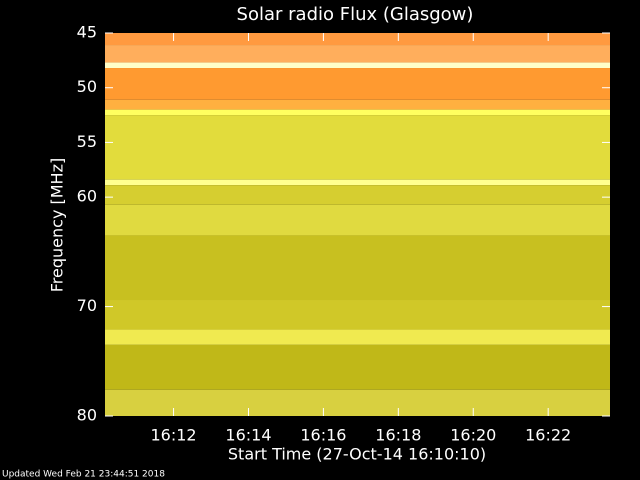  I want to click on y-axis-label: Frequency [MHz], so click(57, 225).